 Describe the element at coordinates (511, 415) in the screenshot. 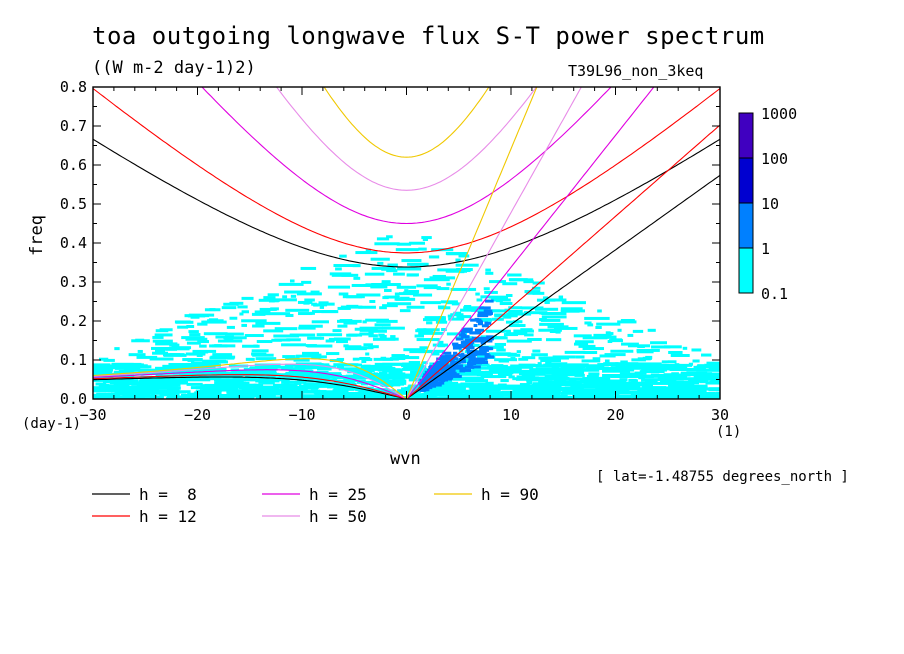

I see `x-tick-label: 10` at that location.